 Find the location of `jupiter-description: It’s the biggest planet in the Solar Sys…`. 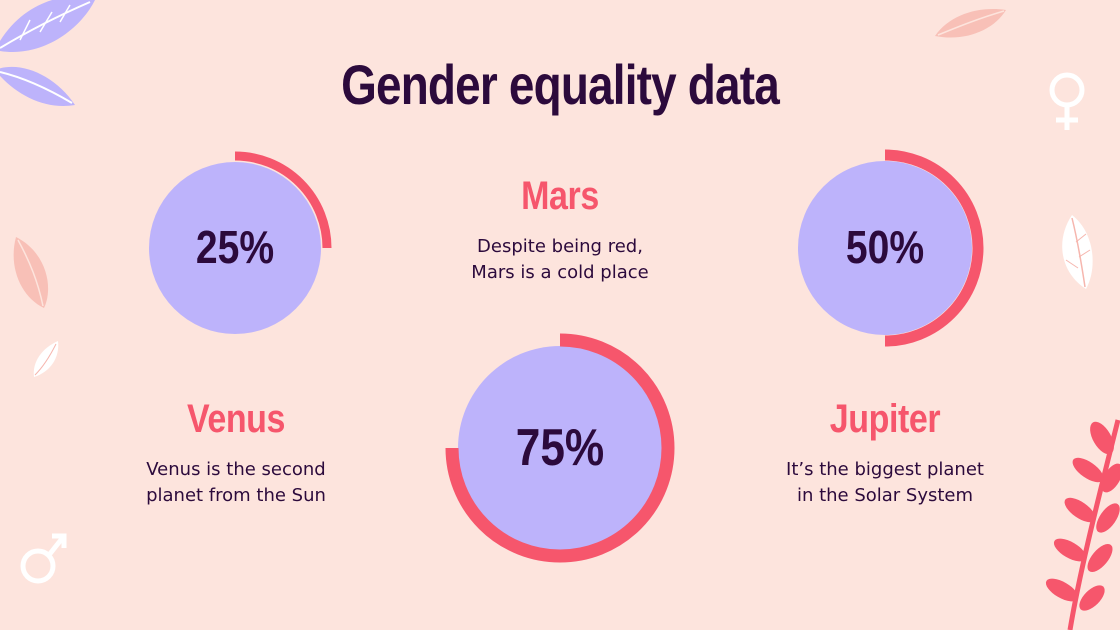

jupiter-description: It’s the biggest planet in the Solar Sys… is located at coordinates (885, 483).